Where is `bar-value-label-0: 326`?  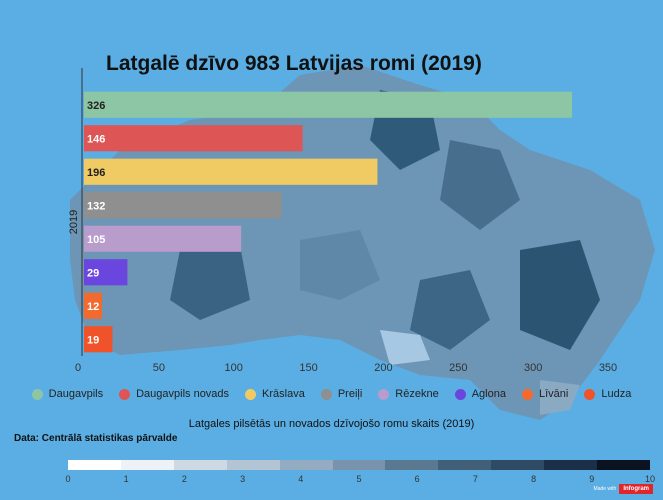
bar-value-label-0: 326 is located at coordinates (96, 106).